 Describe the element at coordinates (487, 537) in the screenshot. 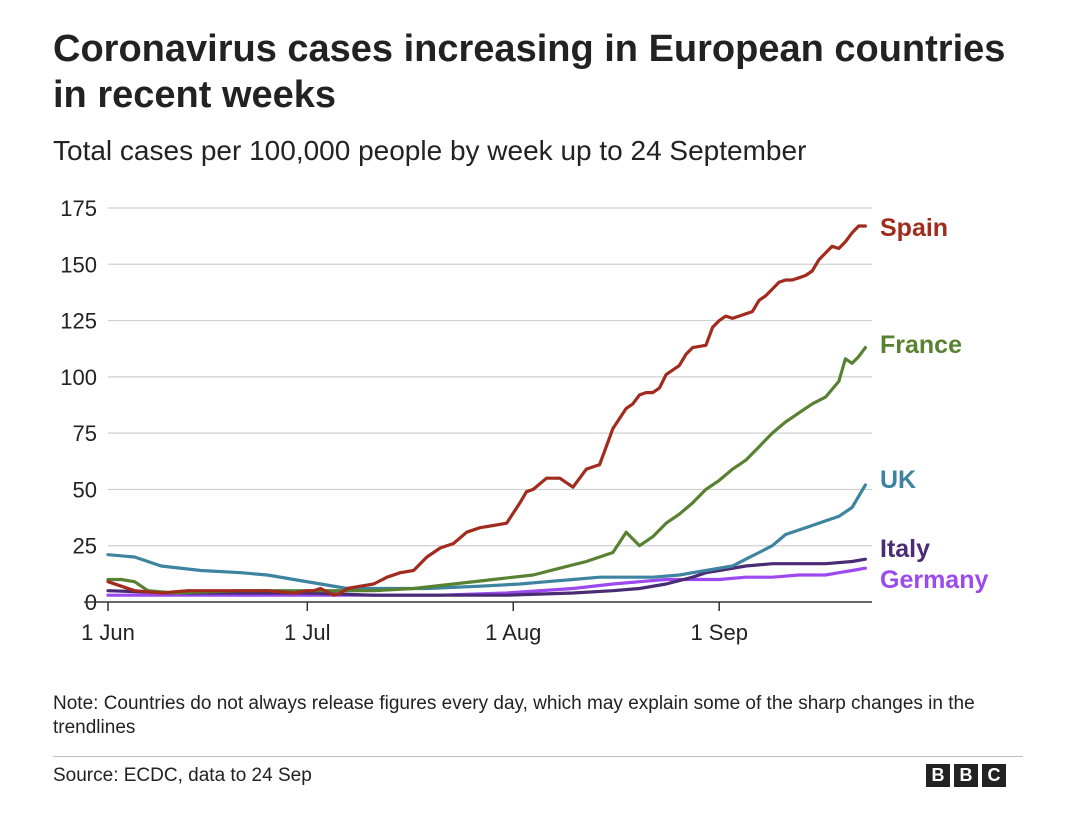

I see `series-line-uk` at that location.